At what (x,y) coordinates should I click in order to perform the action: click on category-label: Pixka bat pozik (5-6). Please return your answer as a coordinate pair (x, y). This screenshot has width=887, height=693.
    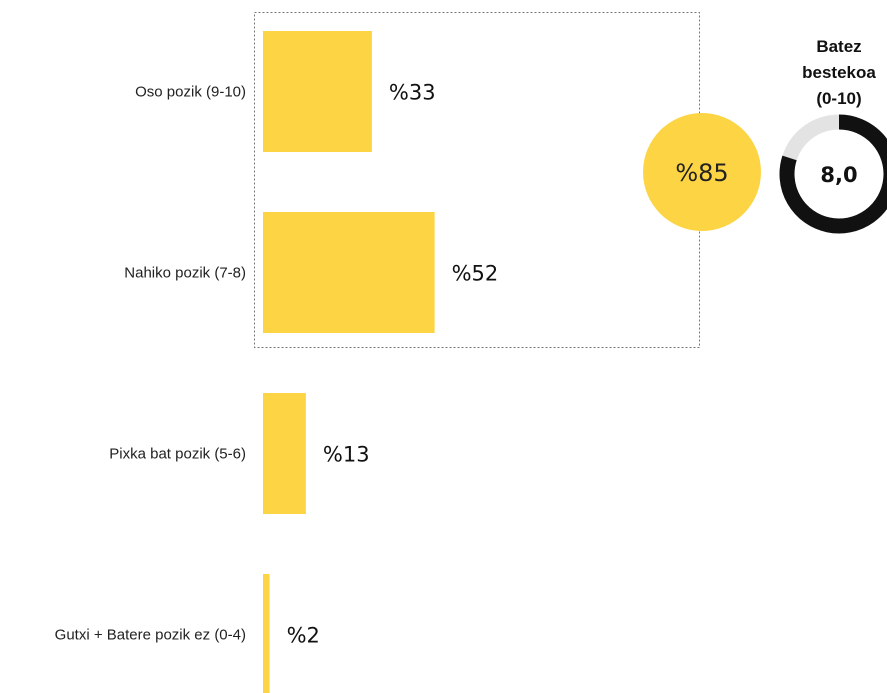
    Looking at the image, I should click on (177, 454).